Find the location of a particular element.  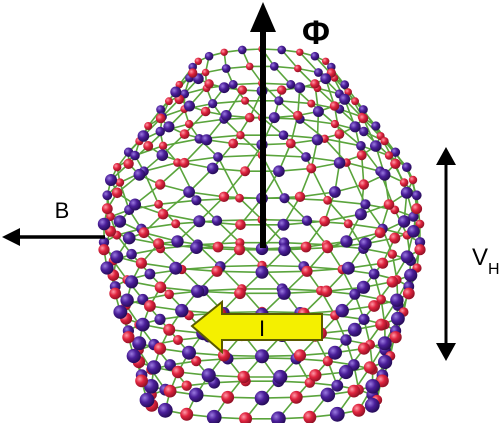

field-arrow is located at coordinates (53, 237).